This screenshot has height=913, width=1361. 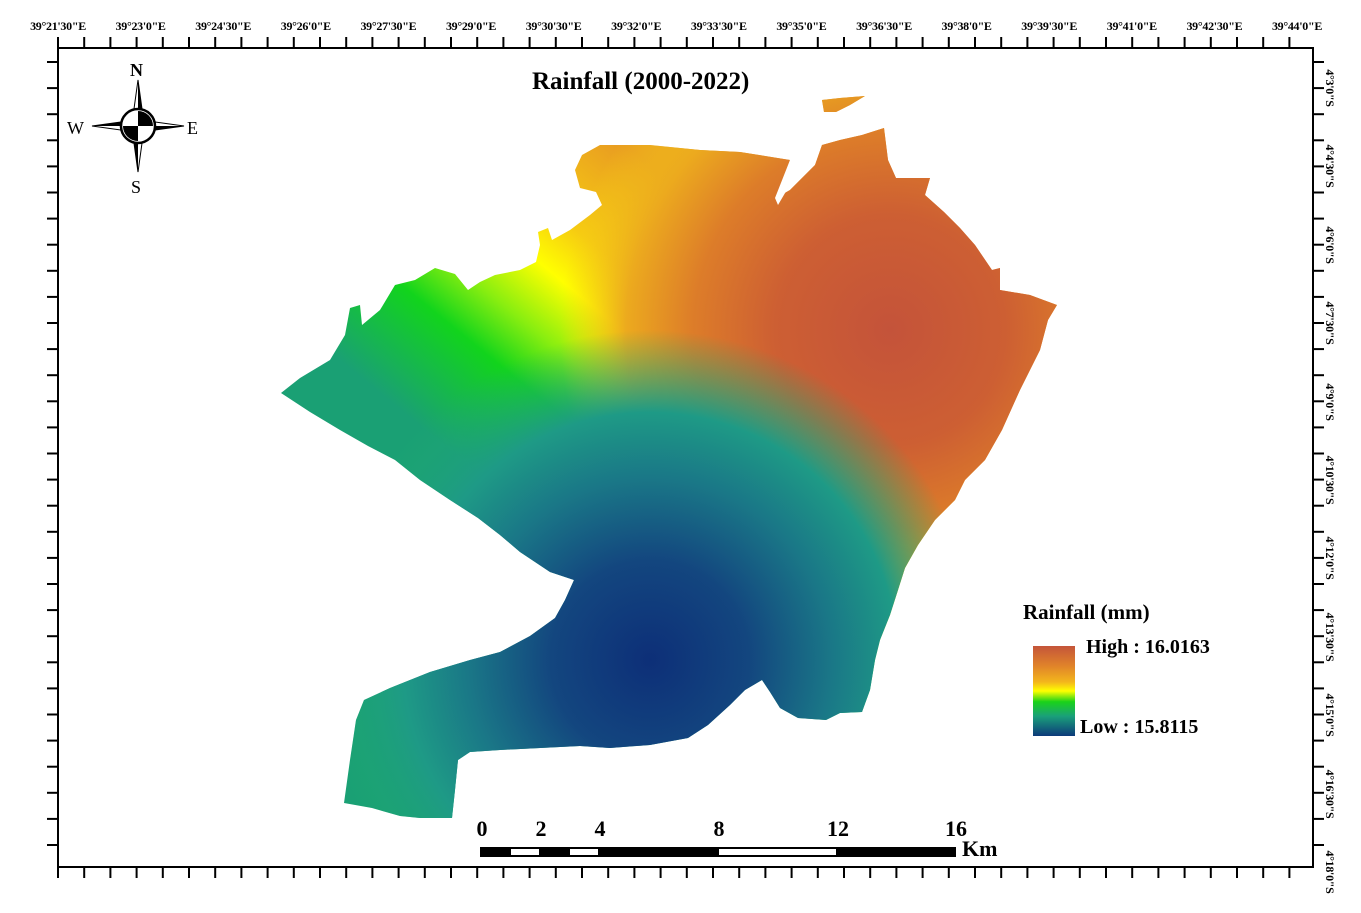 What do you see at coordinates (719, 828) in the screenshot?
I see `scale-tick-8: 8` at bounding box center [719, 828].